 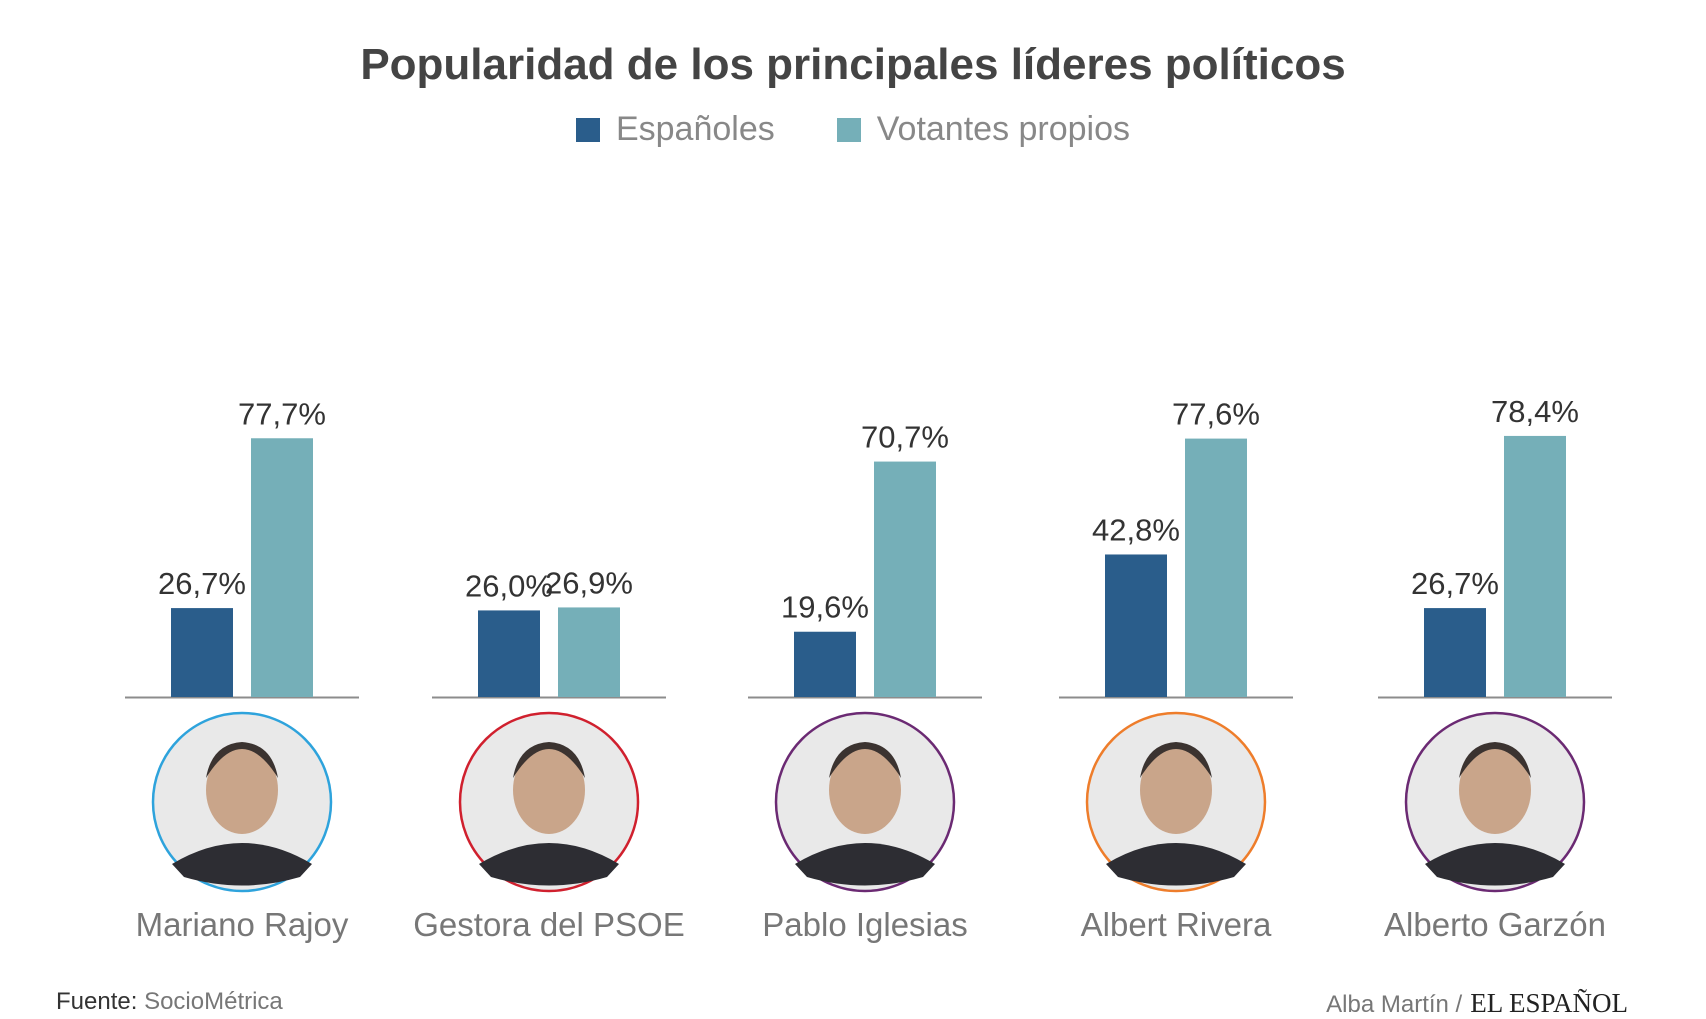 What do you see at coordinates (1394, 1004) in the screenshot?
I see `author-credit: Alba Martín /` at bounding box center [1394, 1004].